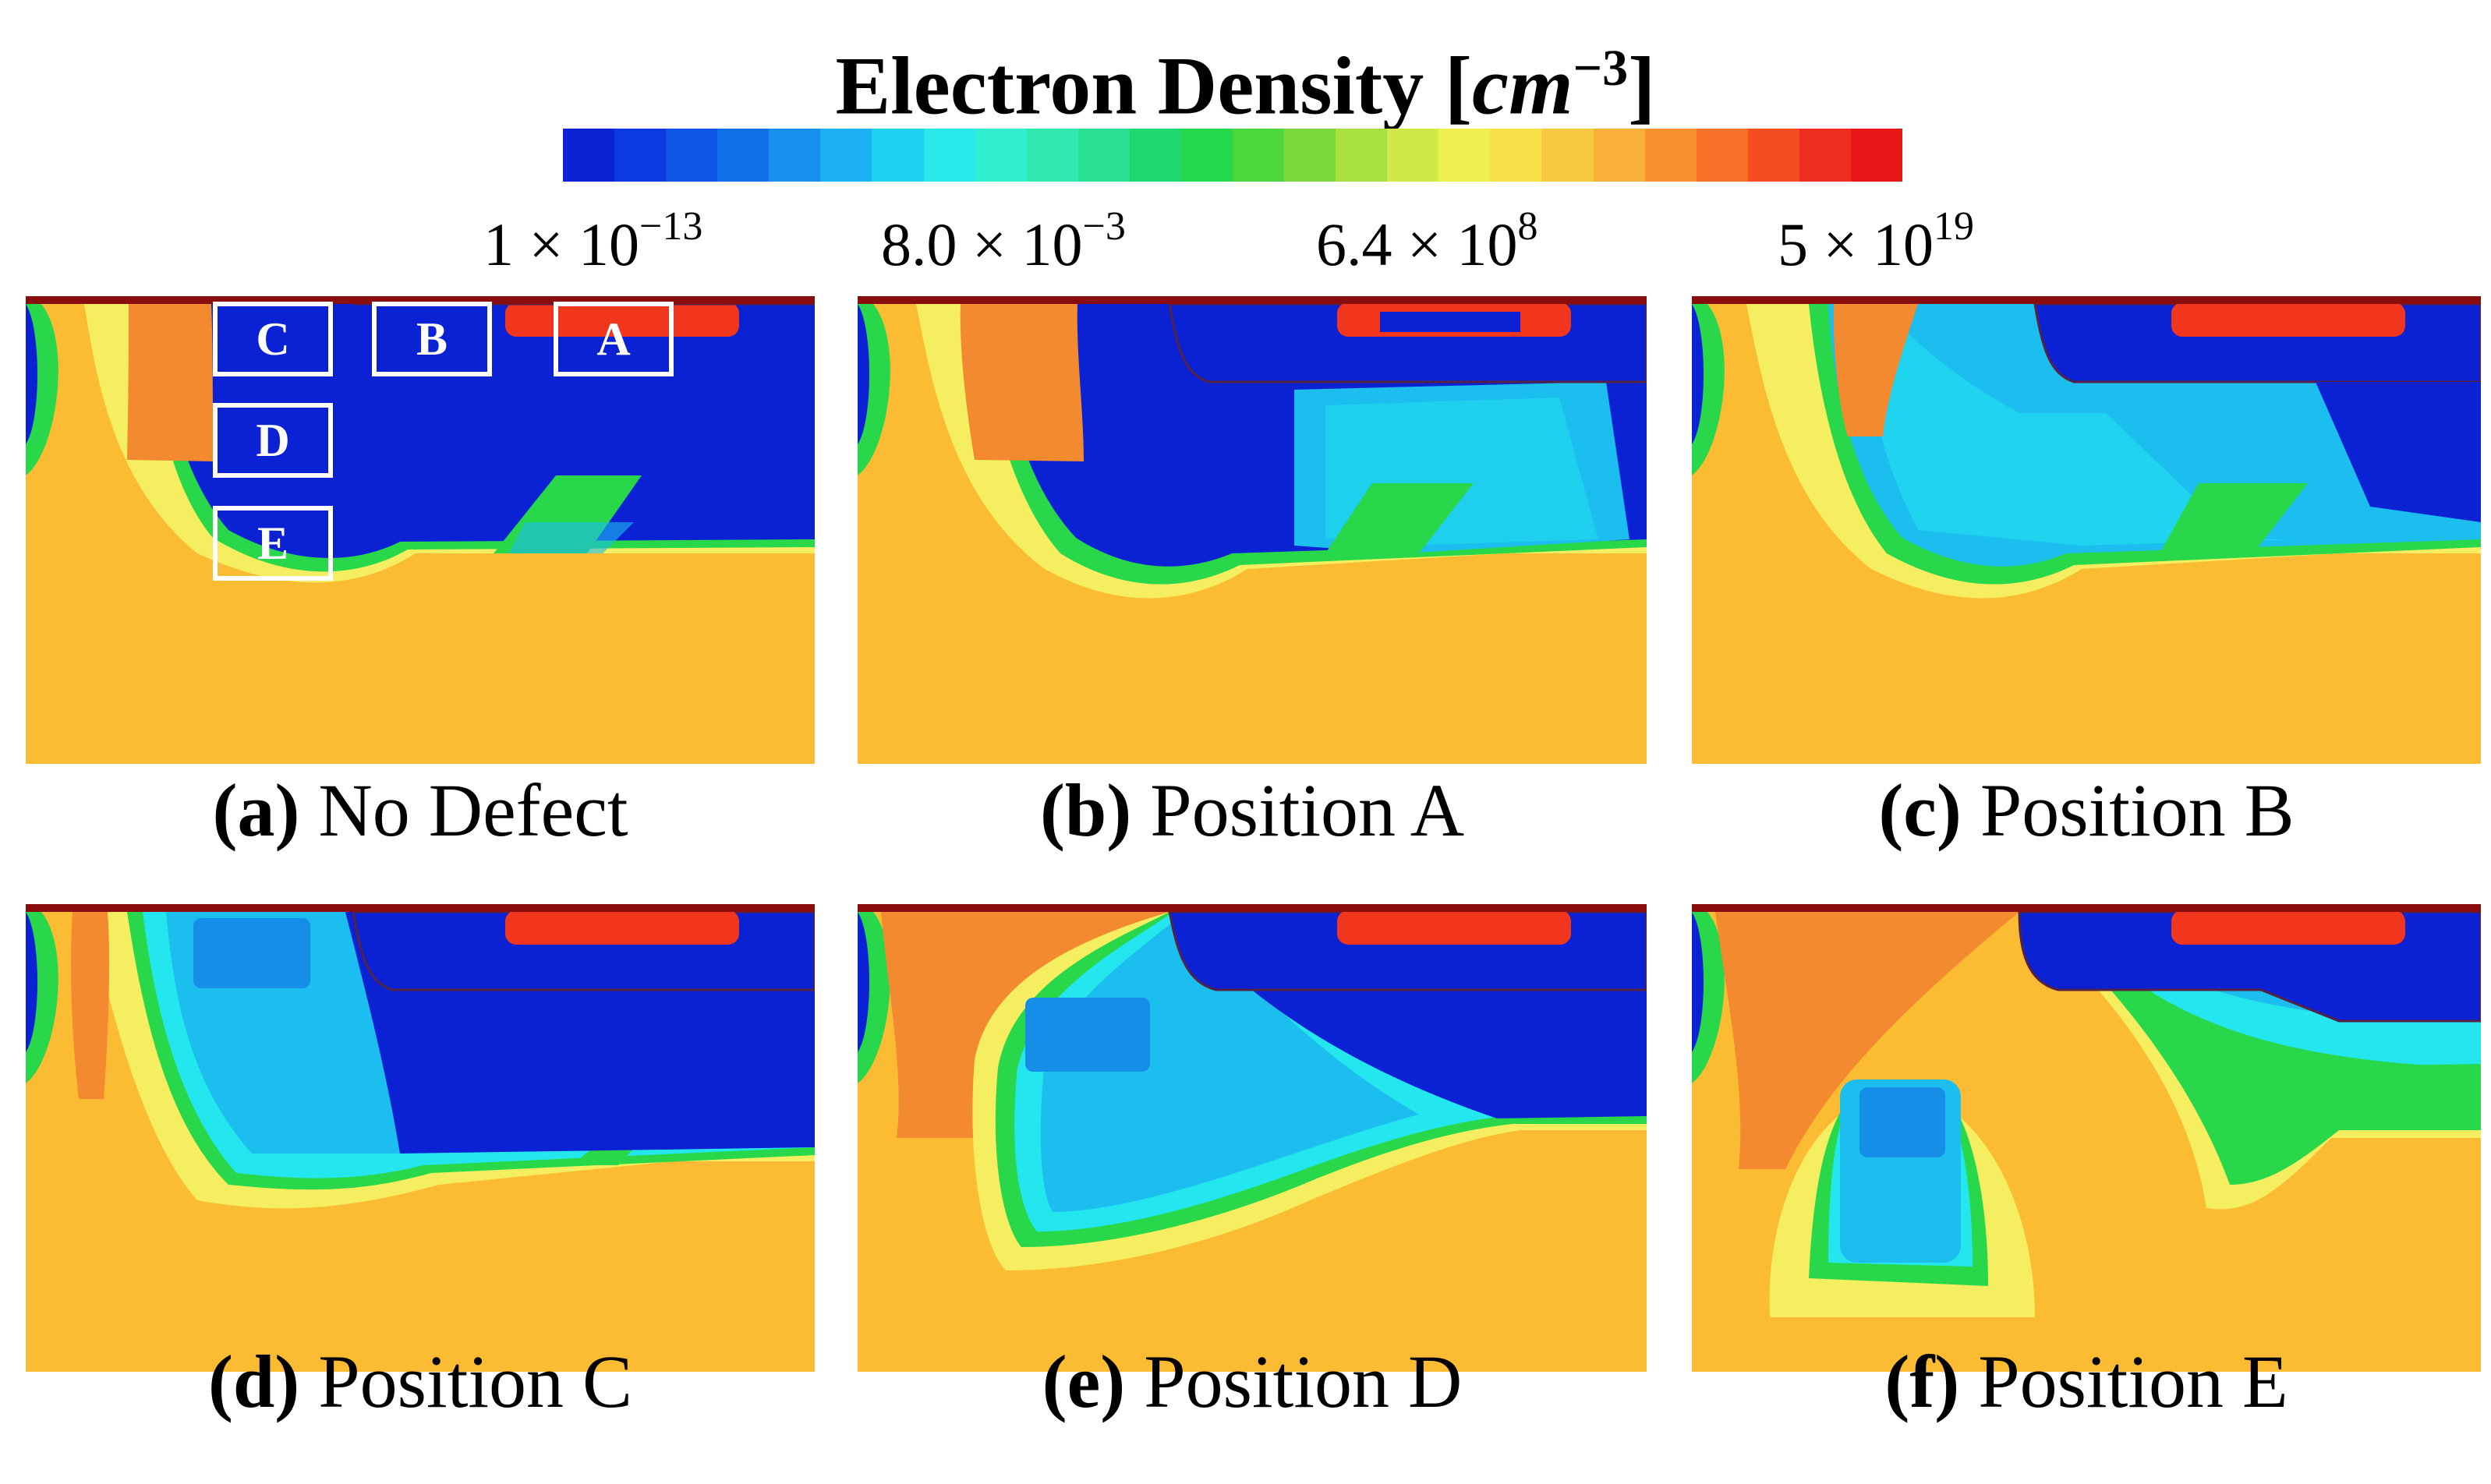  Describe the element at coordinates (443, 441) in the screenshot. I see `marker-boxes: C B A D E` at that location.